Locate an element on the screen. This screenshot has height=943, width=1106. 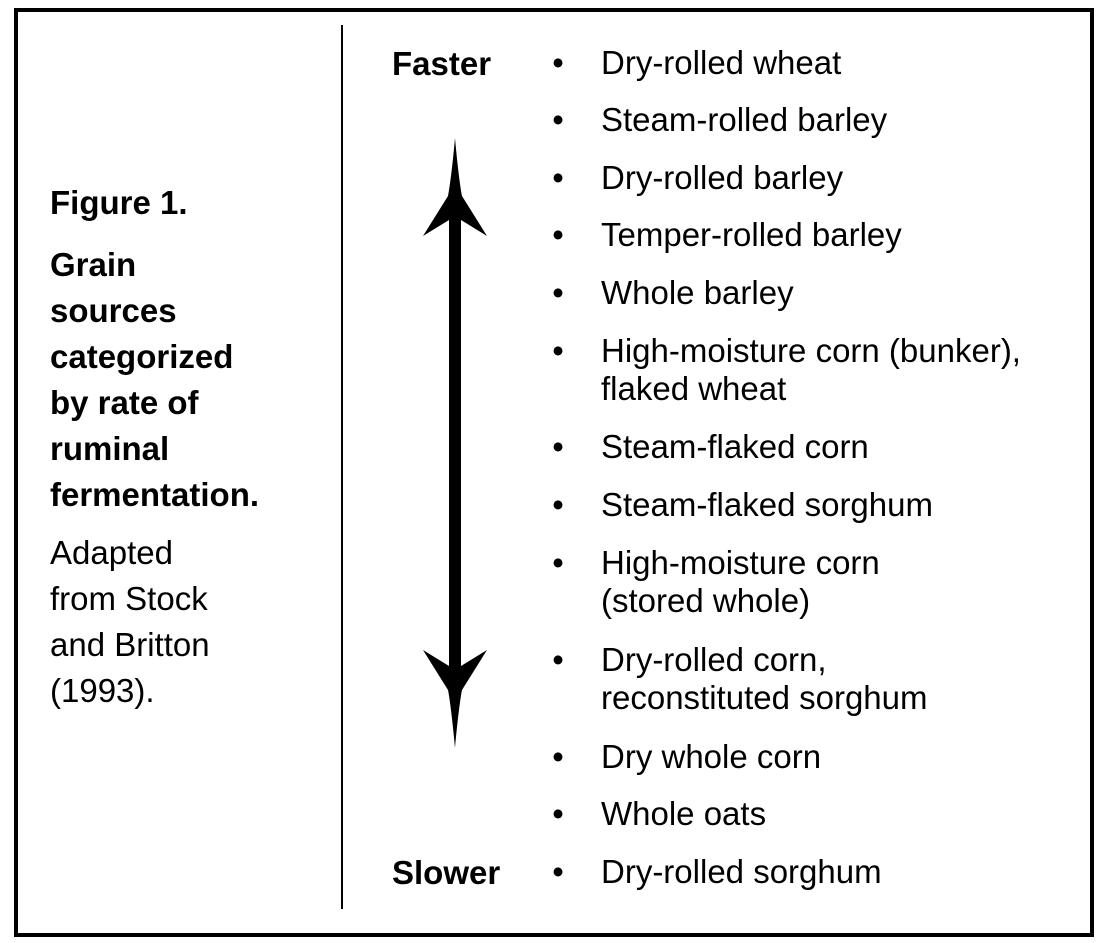
grain-name: Whole oats is located at coordinates (684, 813).